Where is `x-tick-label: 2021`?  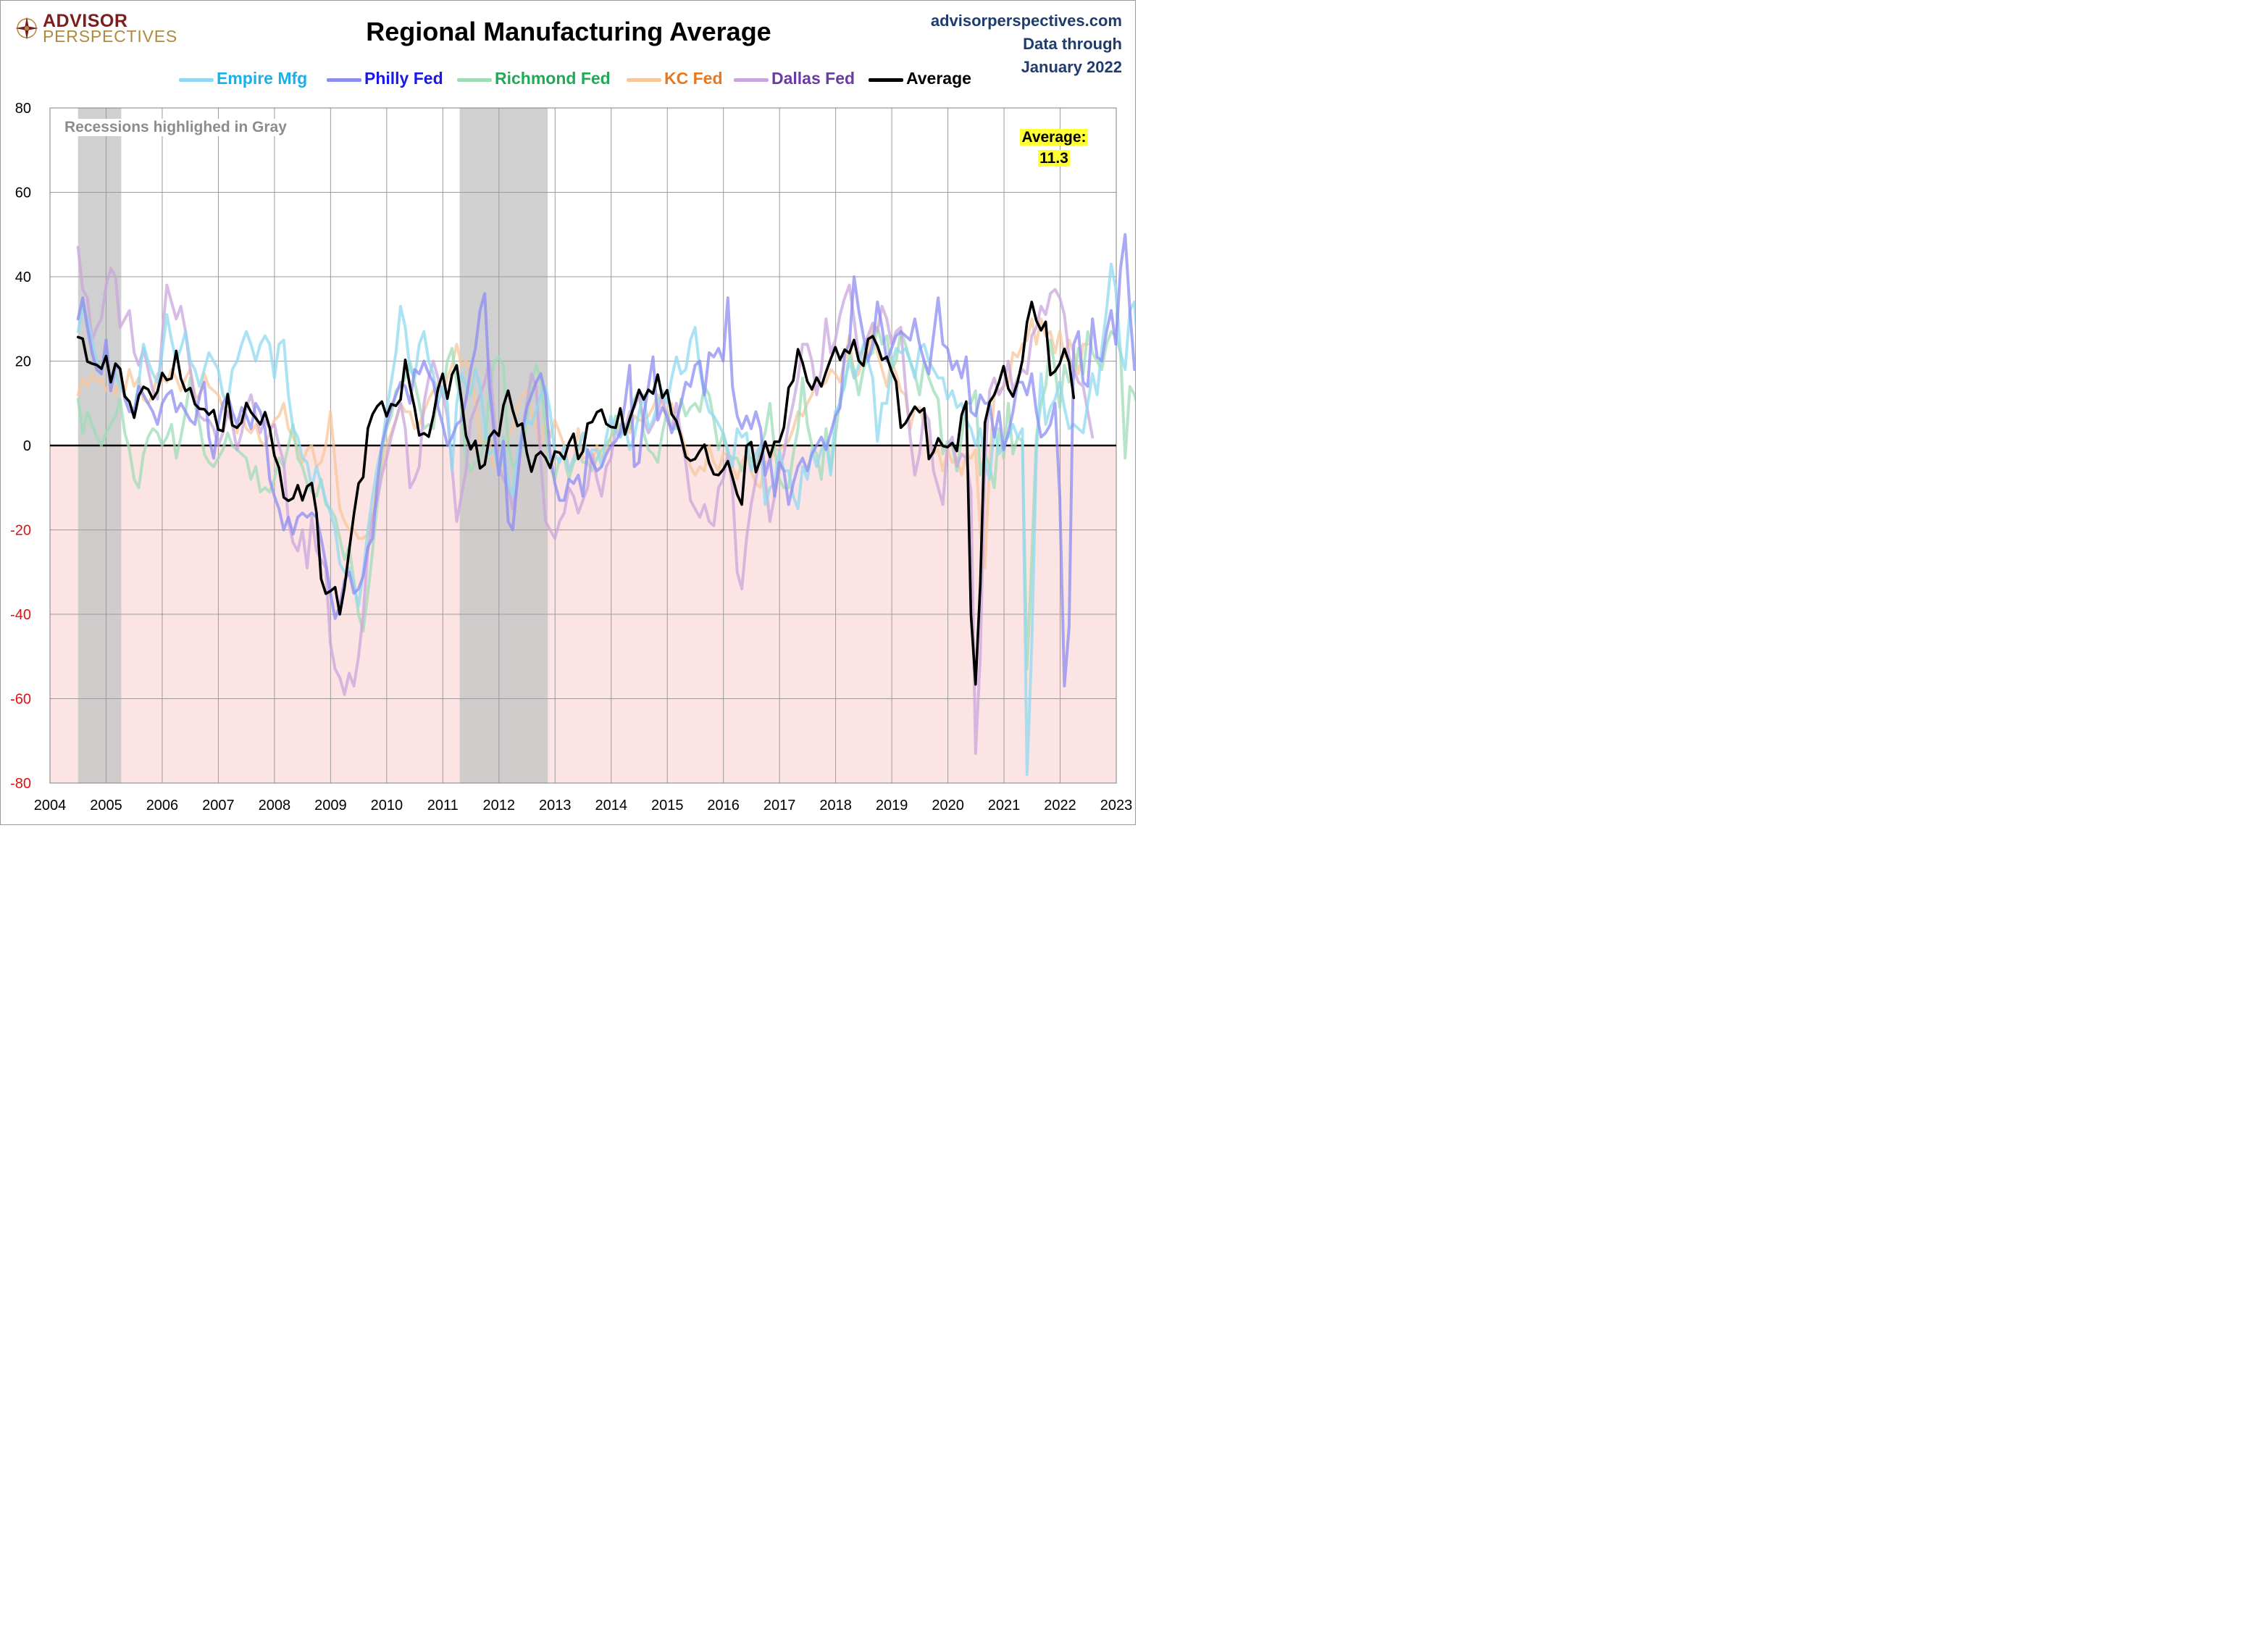 x-tick-label: 2021 is located at coordinates (1005, 805).